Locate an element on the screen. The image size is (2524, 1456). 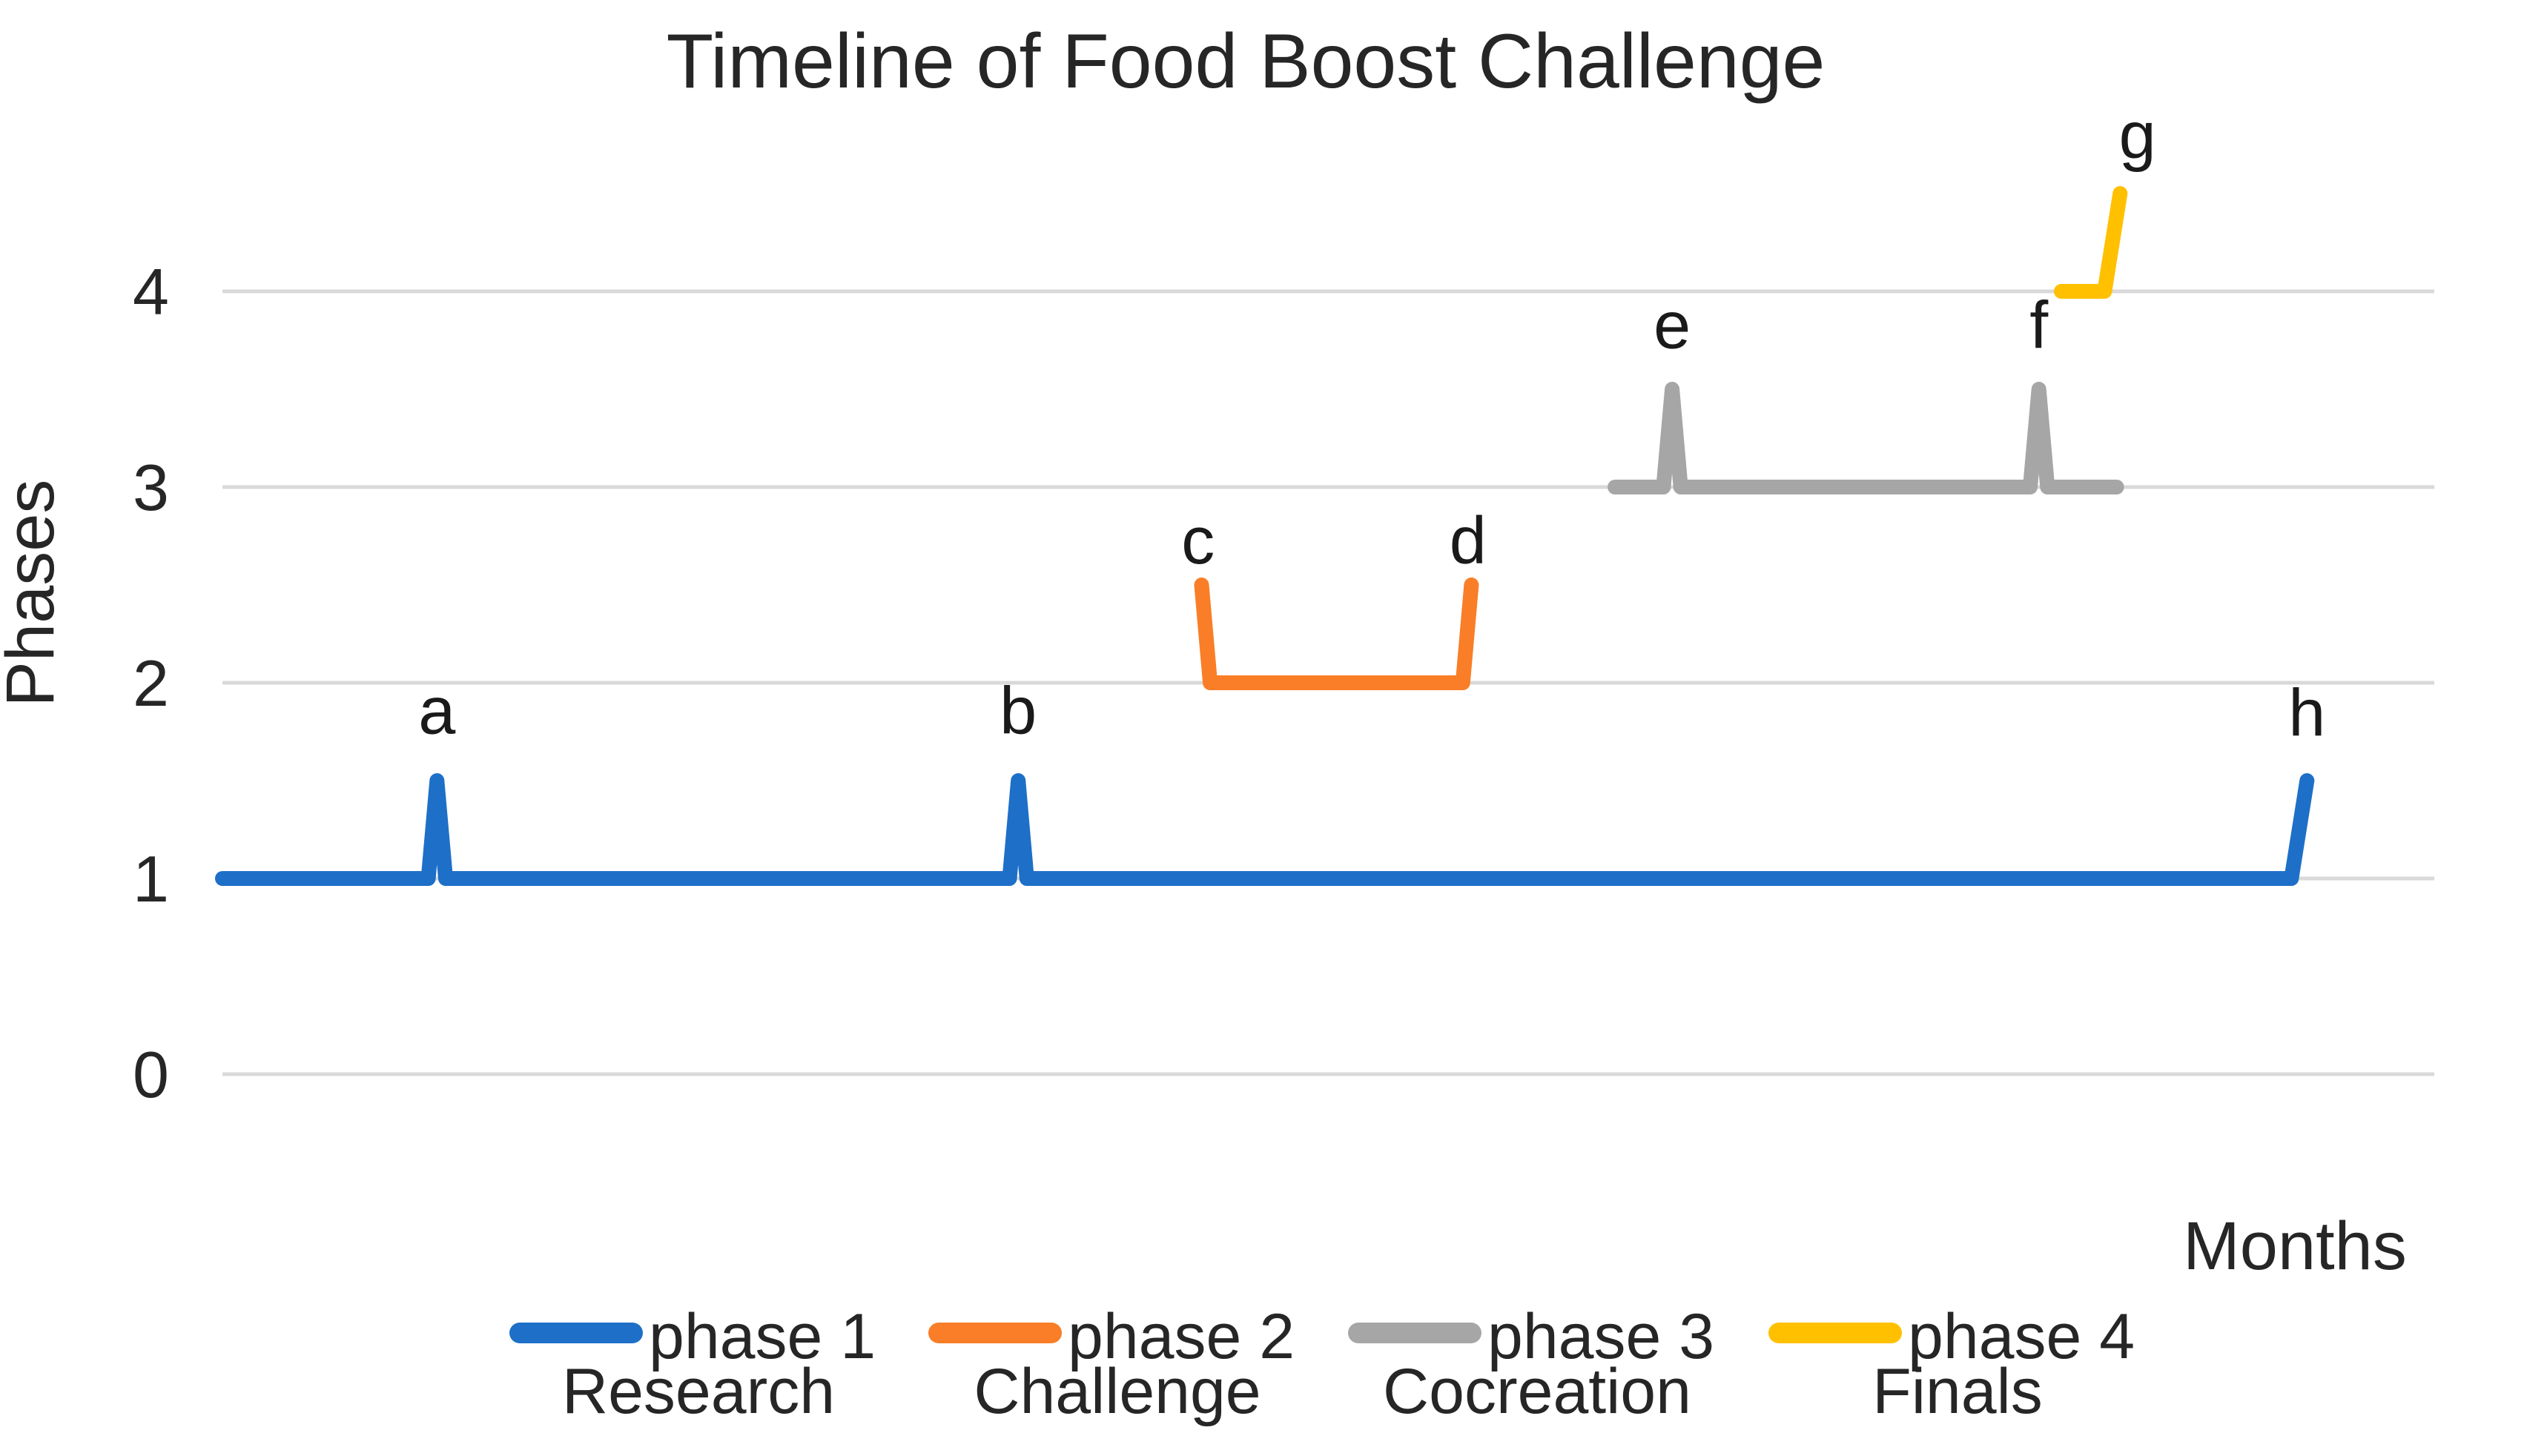
y-tick-label-1: 1 is located at coordinates (151, 879).